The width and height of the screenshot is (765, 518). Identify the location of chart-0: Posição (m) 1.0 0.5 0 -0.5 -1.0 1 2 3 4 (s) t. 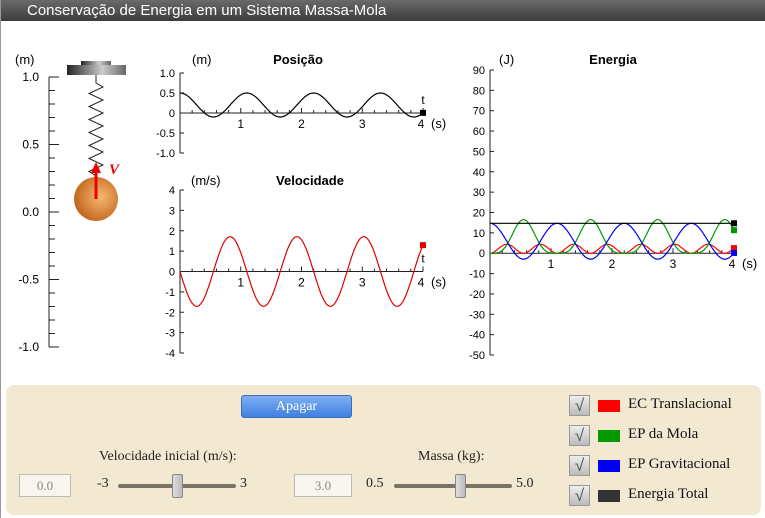
(301, 106).